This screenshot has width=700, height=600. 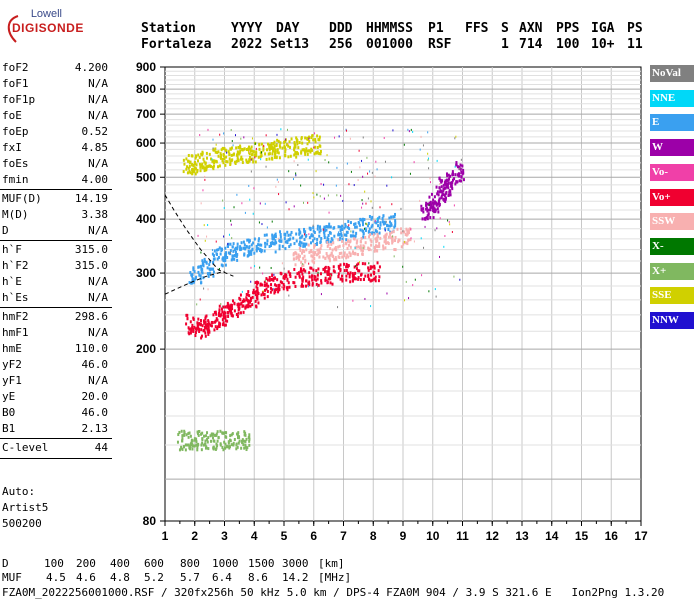 I want to click on param-key: fmin, so click(x=15, y=179).